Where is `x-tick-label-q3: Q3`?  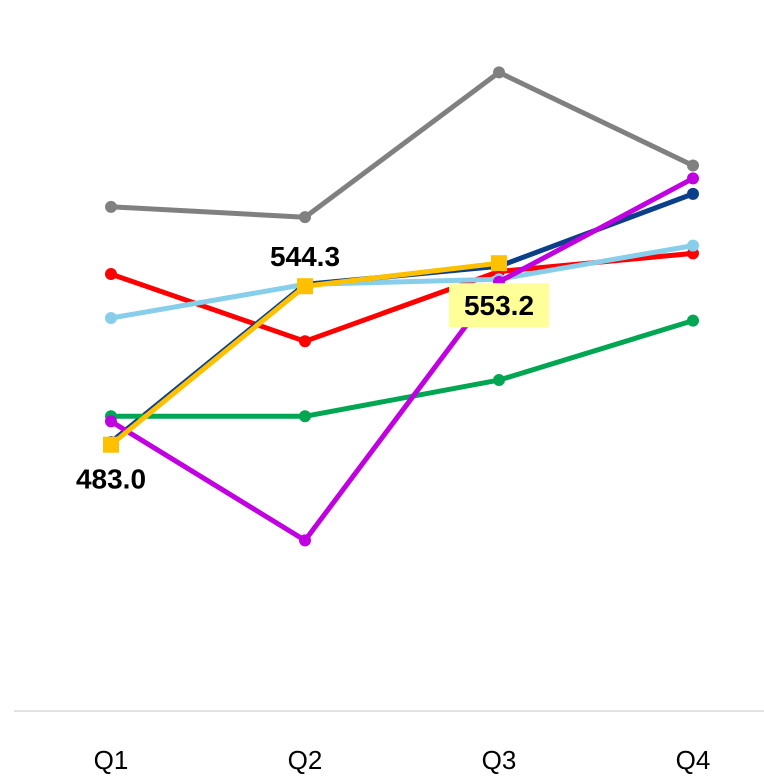 x-tick-label-q3: Q3 is located at coordinates (499, 760).